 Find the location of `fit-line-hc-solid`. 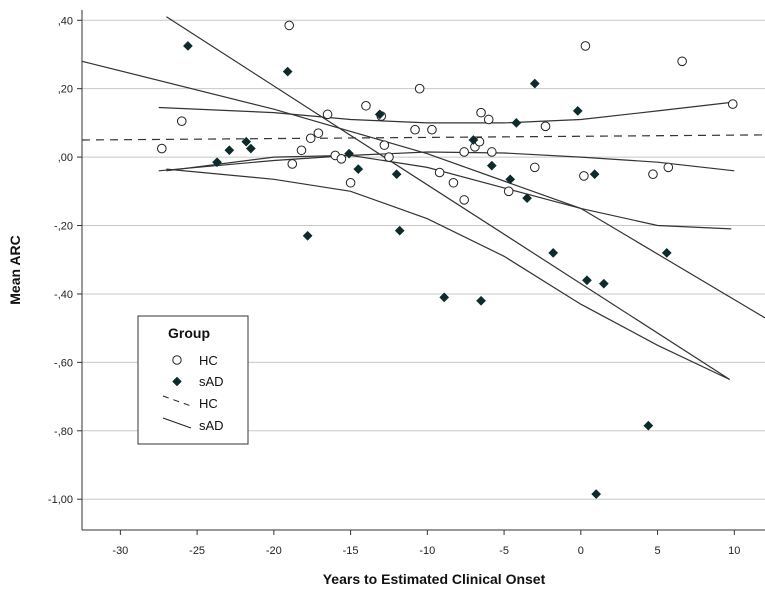

fit-line-hc-solid is located at coordinates (445, 112).